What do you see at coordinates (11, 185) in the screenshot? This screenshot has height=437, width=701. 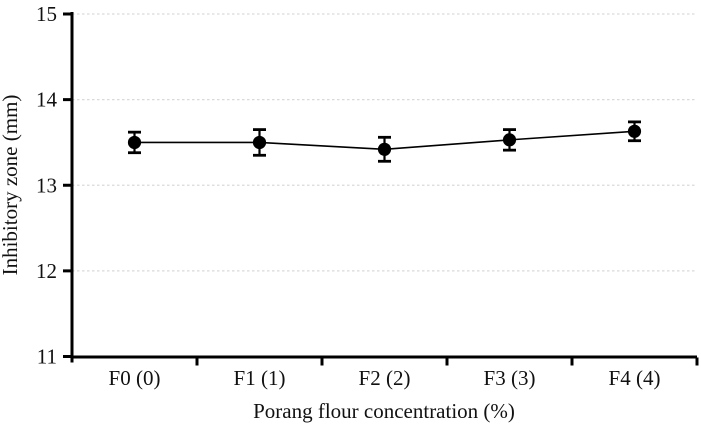 I see `y-axis-title: Inhibitory zone (mm)` at bounding box center [11, 185].